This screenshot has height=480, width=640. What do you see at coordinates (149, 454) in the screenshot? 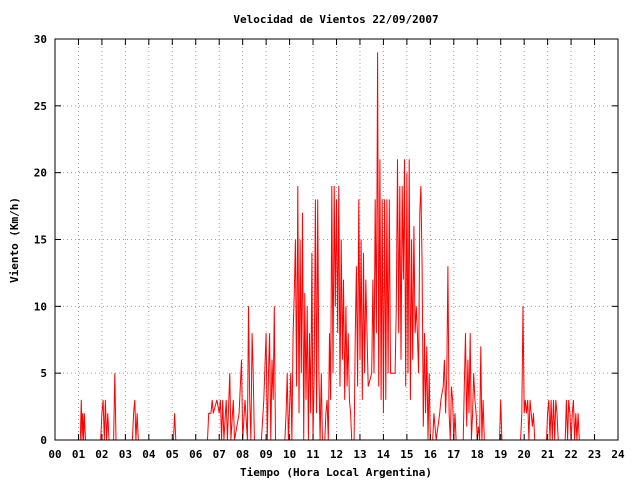
I see `x-tick-label: 04` at bounding box center [149, 454].